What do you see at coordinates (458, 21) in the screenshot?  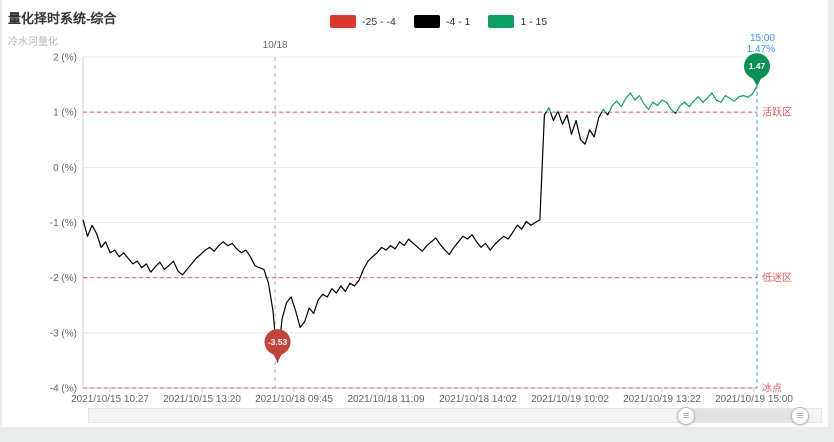 I see `legend-item-label: -4 - 1` at bounding box center [458, 21].